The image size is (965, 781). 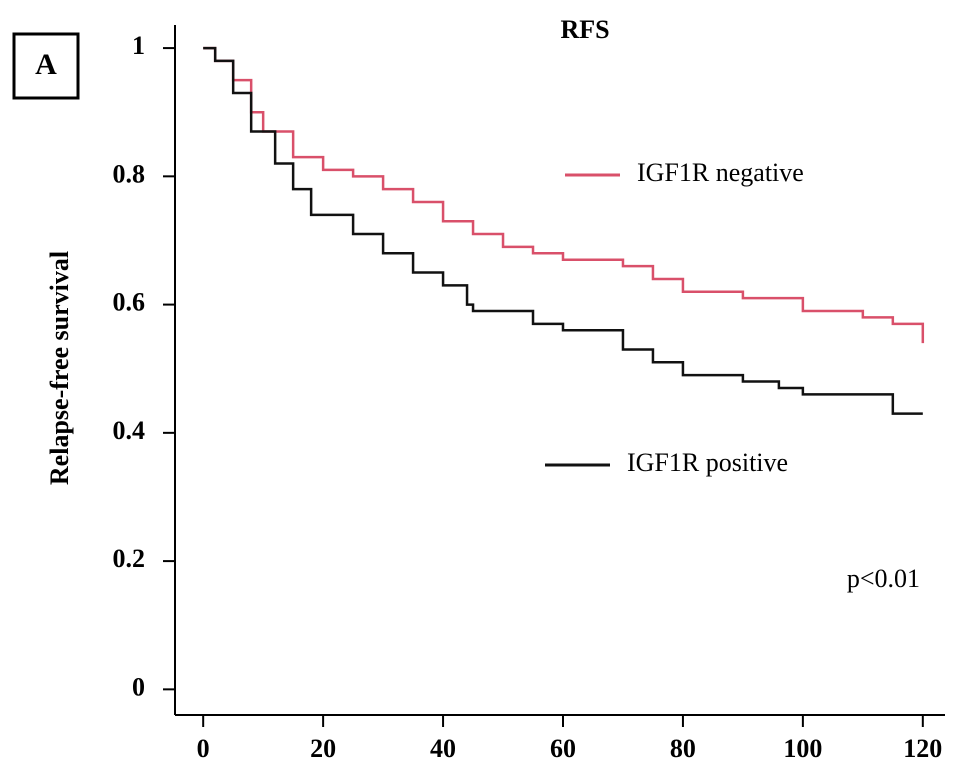 What do you see at coordinates (802, 748) in the screenshot?
I see `x-tick-label: 100` at bounding box center [802, 748].